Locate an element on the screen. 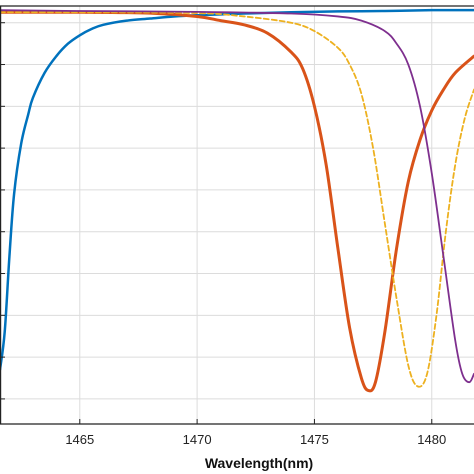  x-tick-label: 1465 is located at coordinates (79, 439).